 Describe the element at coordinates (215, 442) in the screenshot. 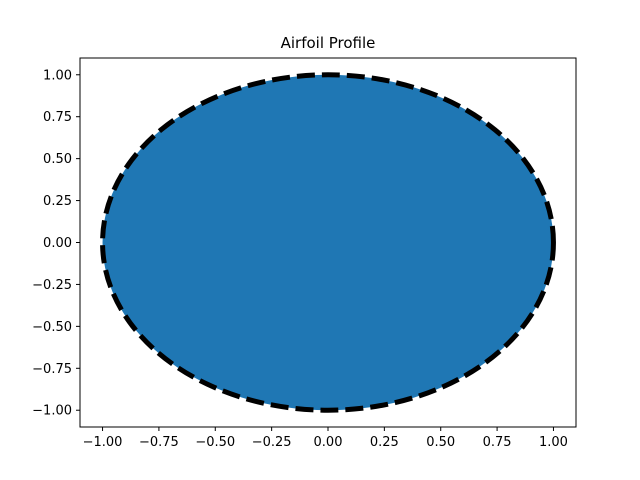

I see `x-tick-label: −0.50` at that location.